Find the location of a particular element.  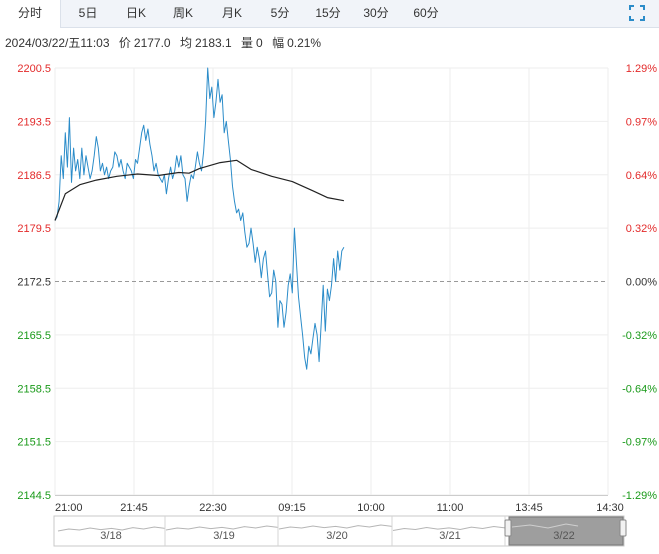

pct-tick-label: -0.97% is located at coordinates (639, 443).